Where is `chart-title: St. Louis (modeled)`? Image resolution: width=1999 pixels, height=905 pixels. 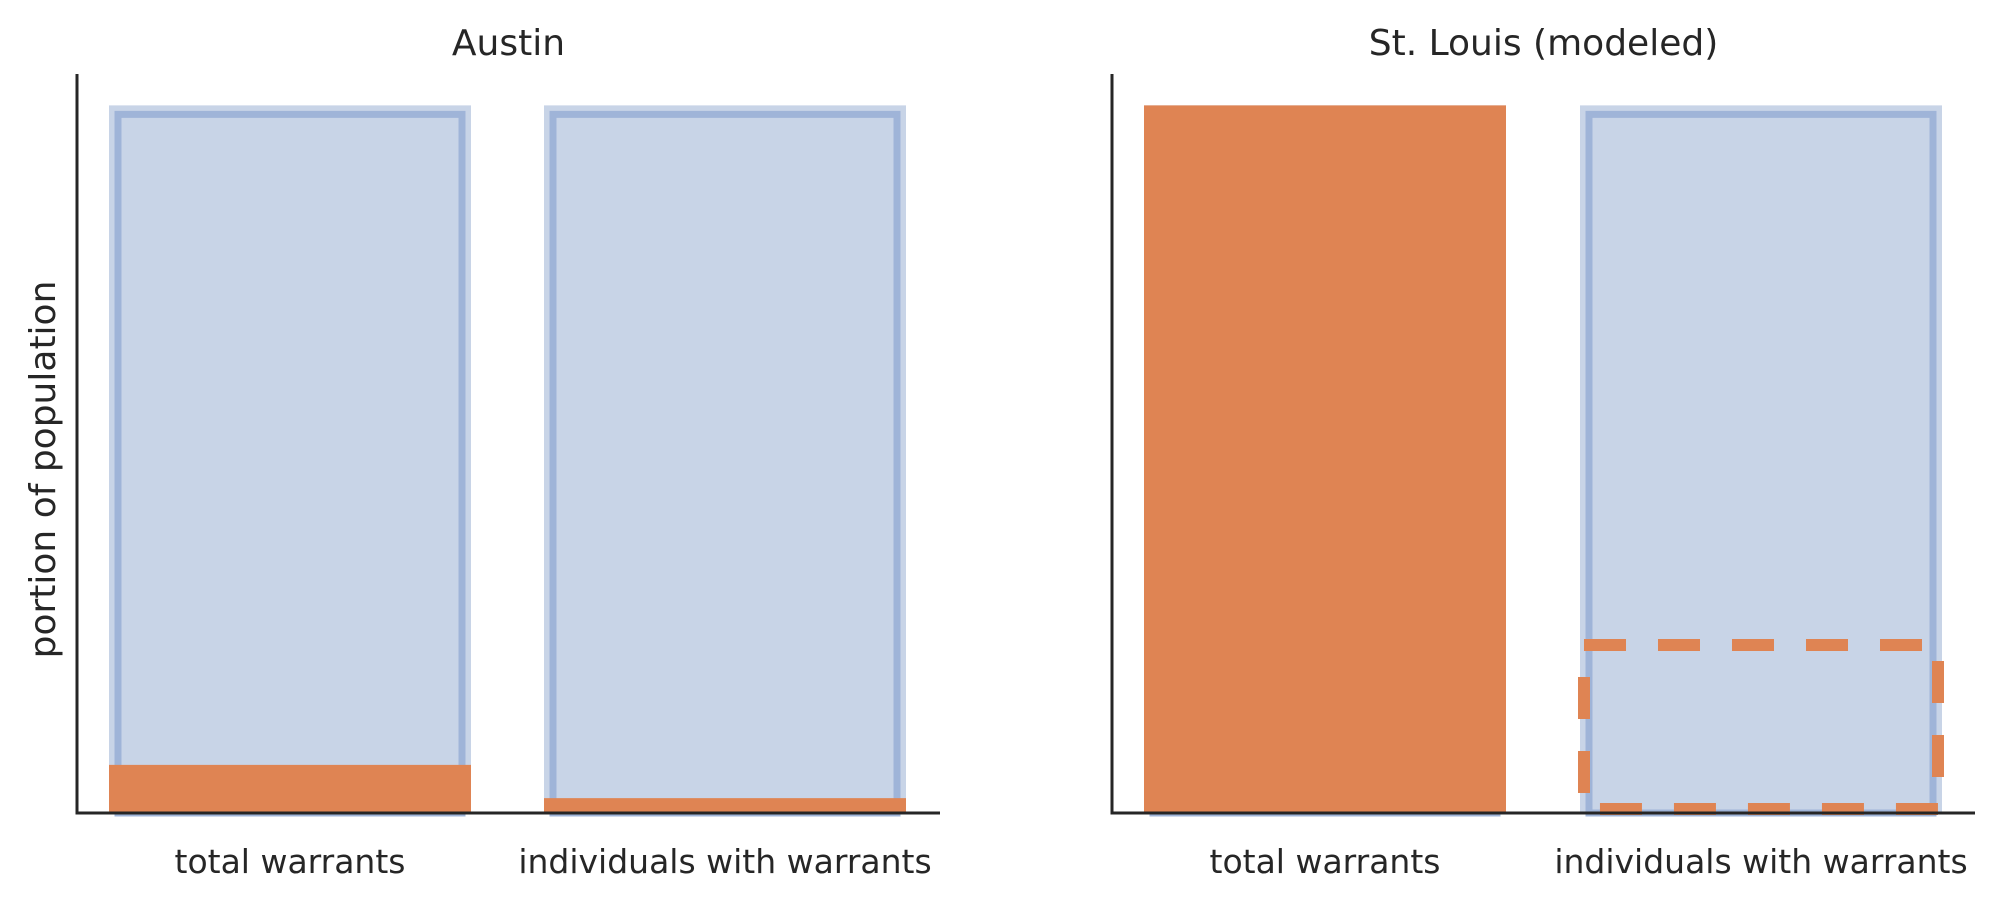 chart-title: St. Louis (modeled) is located at coordinates (1544, 43).